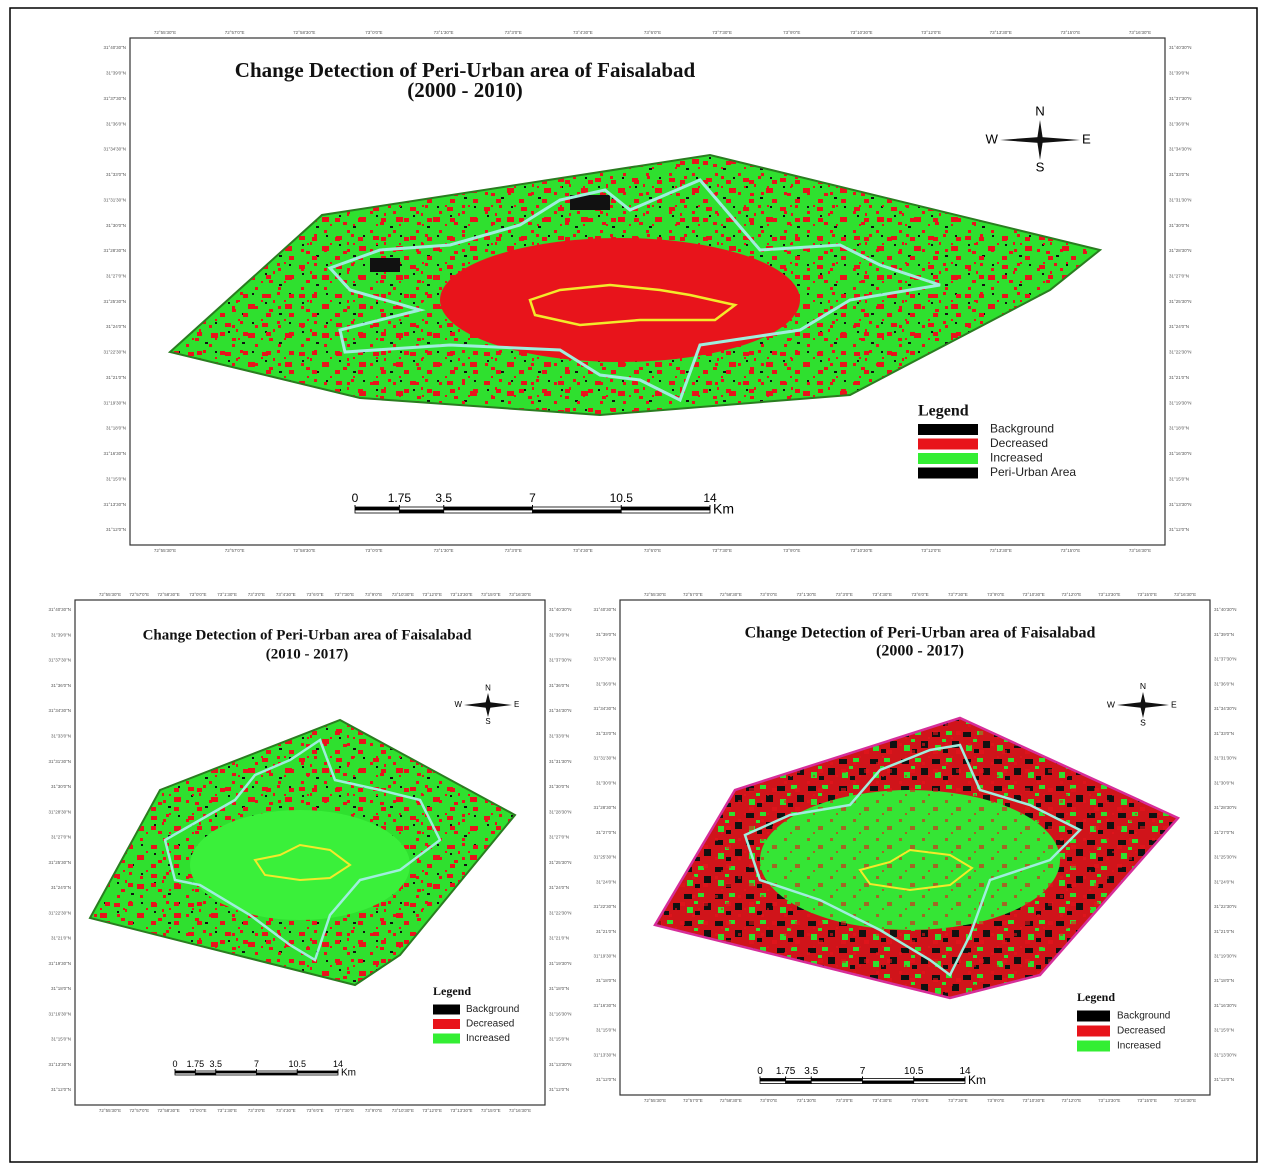  I want to click on compass-rose, so click(488, 705).